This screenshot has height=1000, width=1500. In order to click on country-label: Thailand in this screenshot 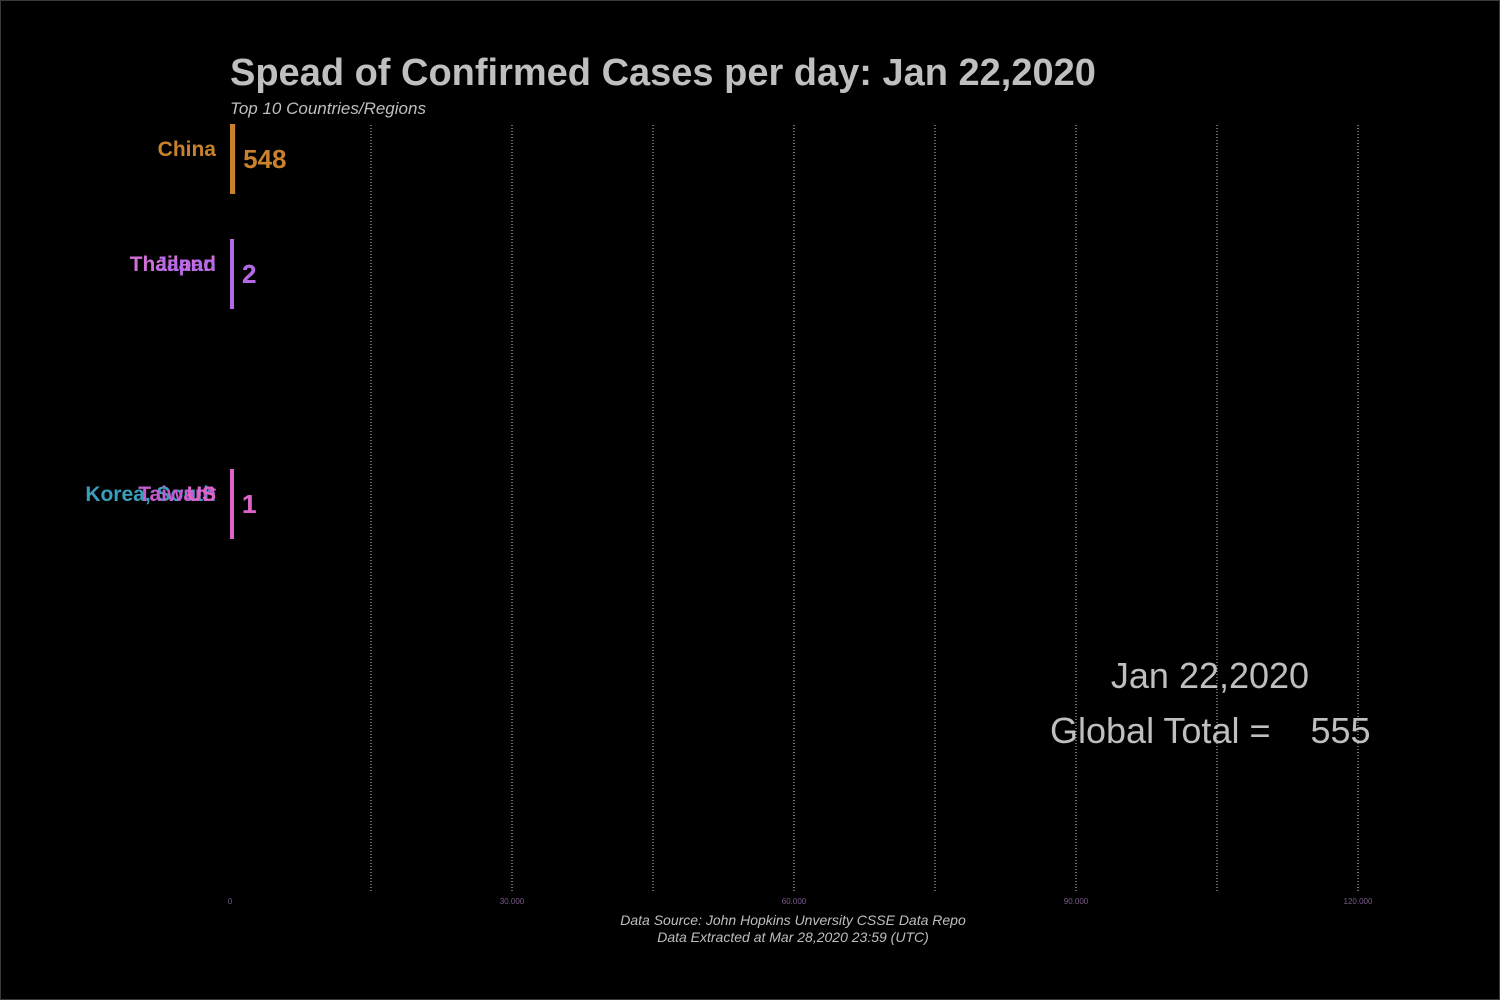, I will do `click(173, 264)`.